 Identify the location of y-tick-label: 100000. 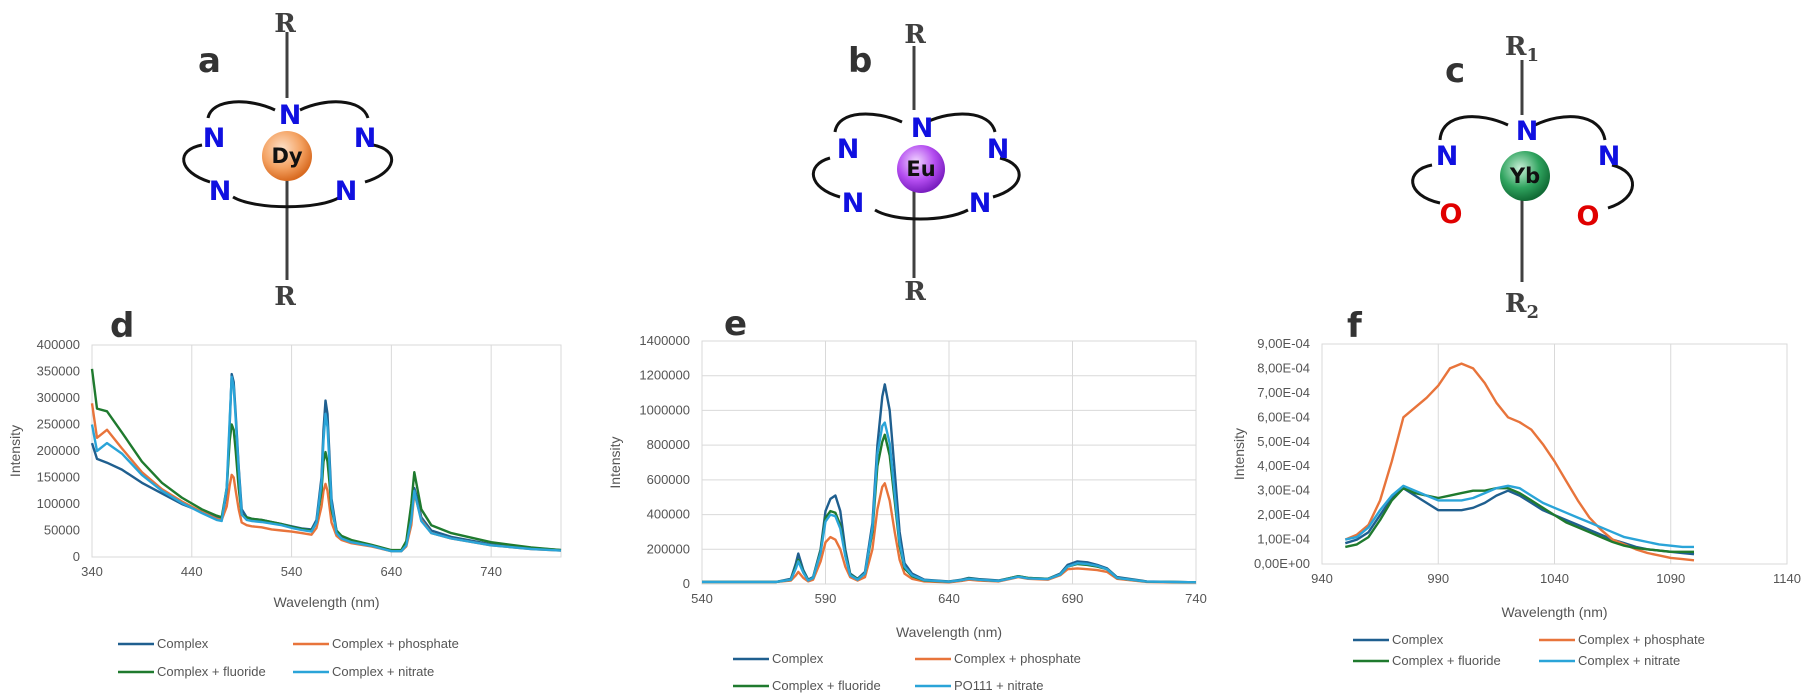
(58, 503).